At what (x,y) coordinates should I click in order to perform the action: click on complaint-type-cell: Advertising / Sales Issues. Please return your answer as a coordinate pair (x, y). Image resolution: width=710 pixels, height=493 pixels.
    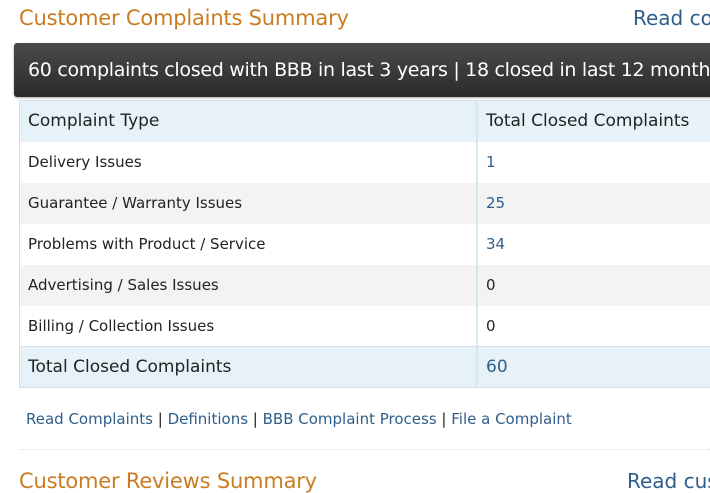
    Looking at the image, I should click on (248, 285).